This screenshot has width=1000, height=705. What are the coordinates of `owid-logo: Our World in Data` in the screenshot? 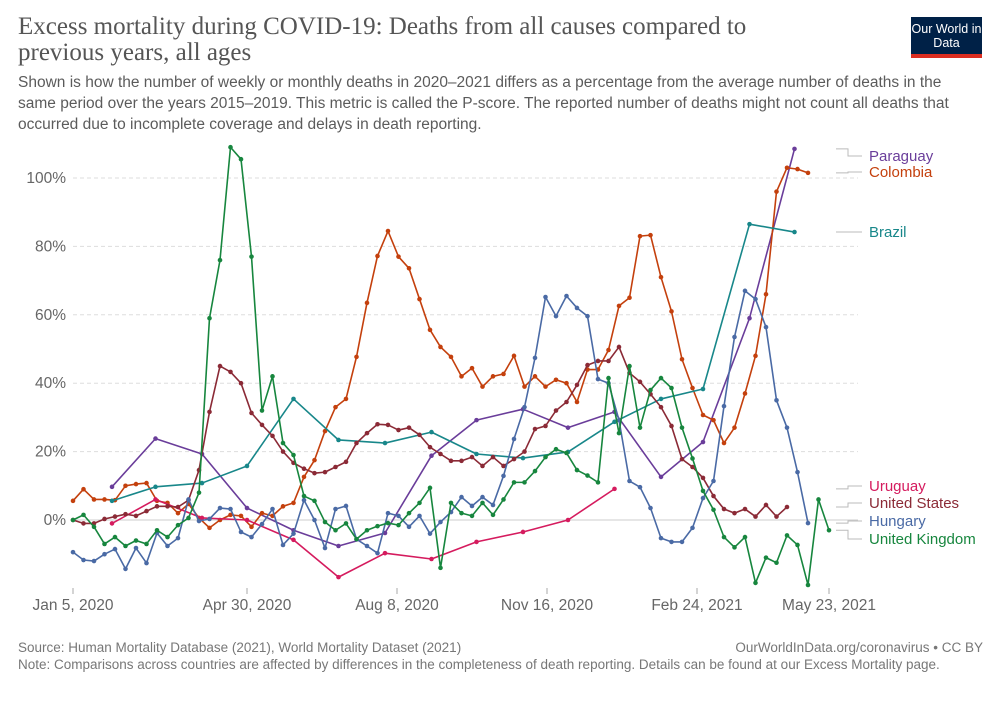 It's located at (946, 37).